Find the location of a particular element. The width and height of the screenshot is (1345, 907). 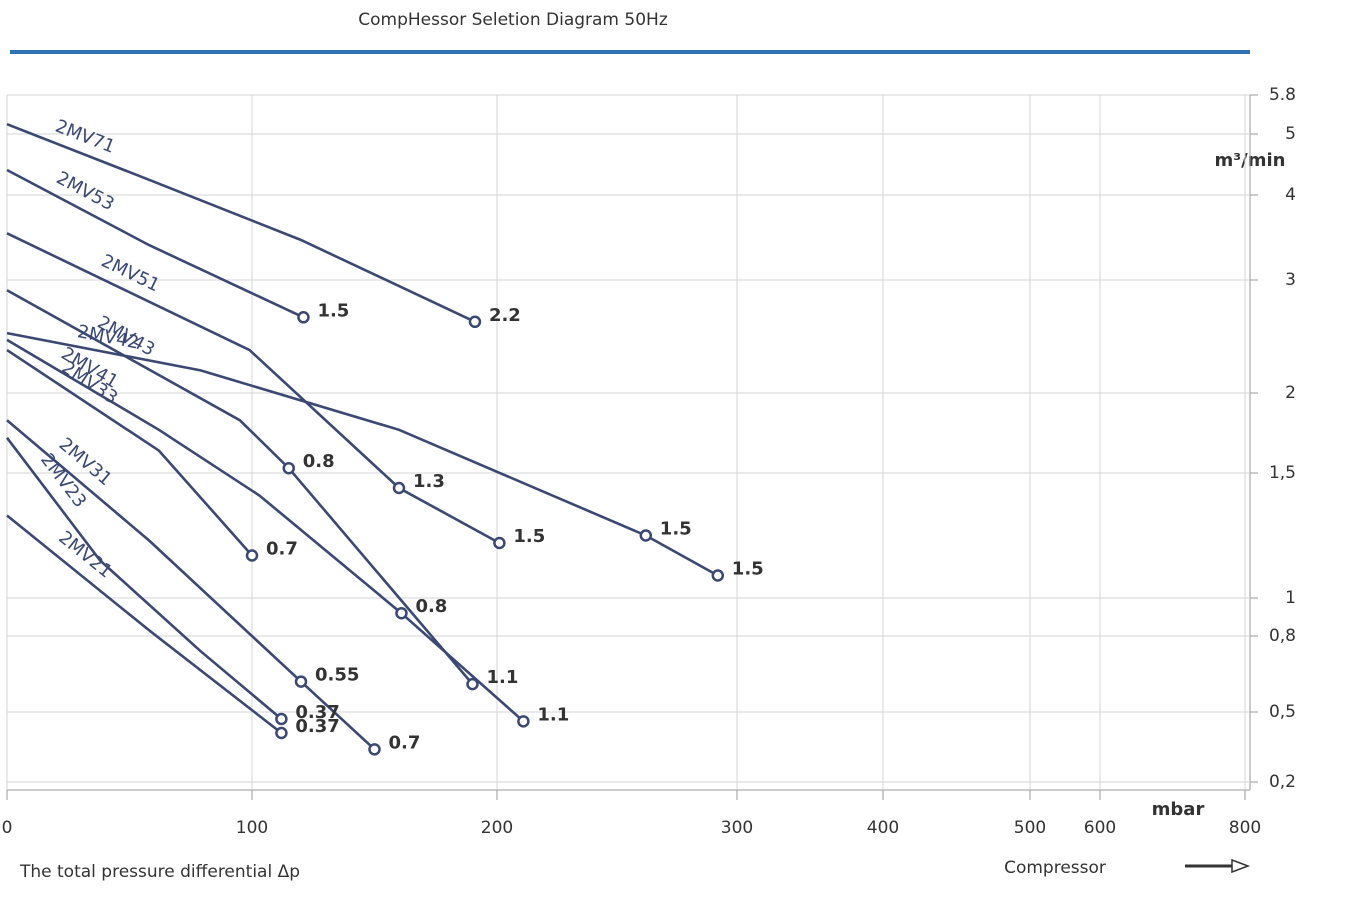

x-tick-label: 800 is located at coordinates (1245, 828).